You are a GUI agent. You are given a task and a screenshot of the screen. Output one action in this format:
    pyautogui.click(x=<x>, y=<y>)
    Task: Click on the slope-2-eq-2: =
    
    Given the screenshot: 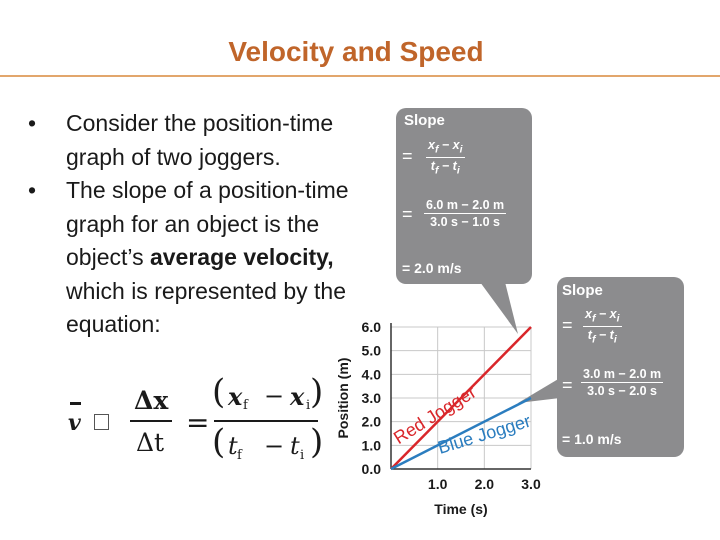 What is the action you would take?
    pyautogui.click(x=567, y=385)
    